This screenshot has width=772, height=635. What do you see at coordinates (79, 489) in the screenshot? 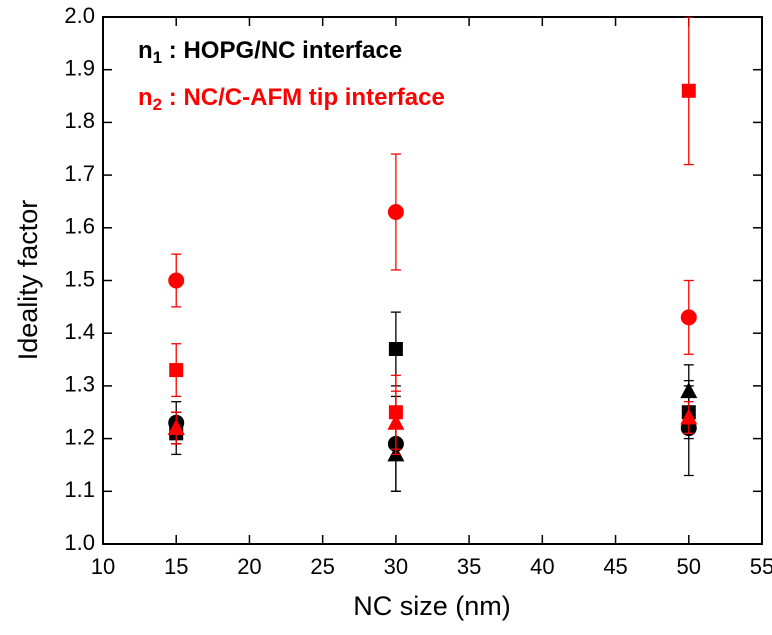
I see `y-tick-label: 1.1` at bounding box center [79, 489].